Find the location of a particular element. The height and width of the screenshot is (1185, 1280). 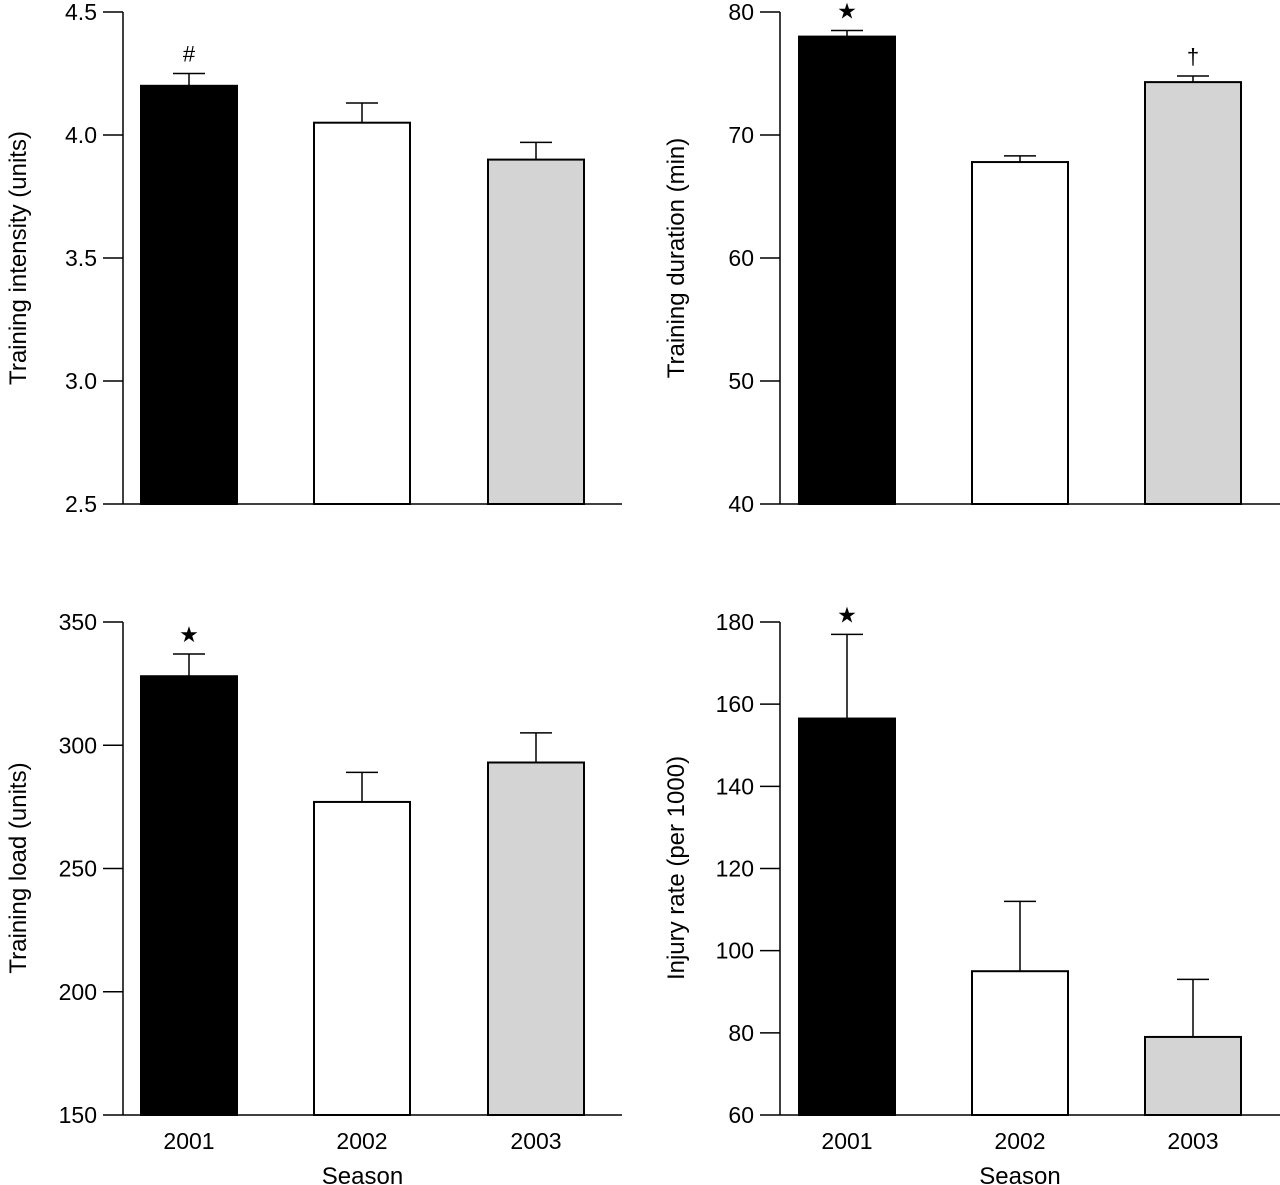

y-tick-label: 120 is located at coordinates (735, 869).